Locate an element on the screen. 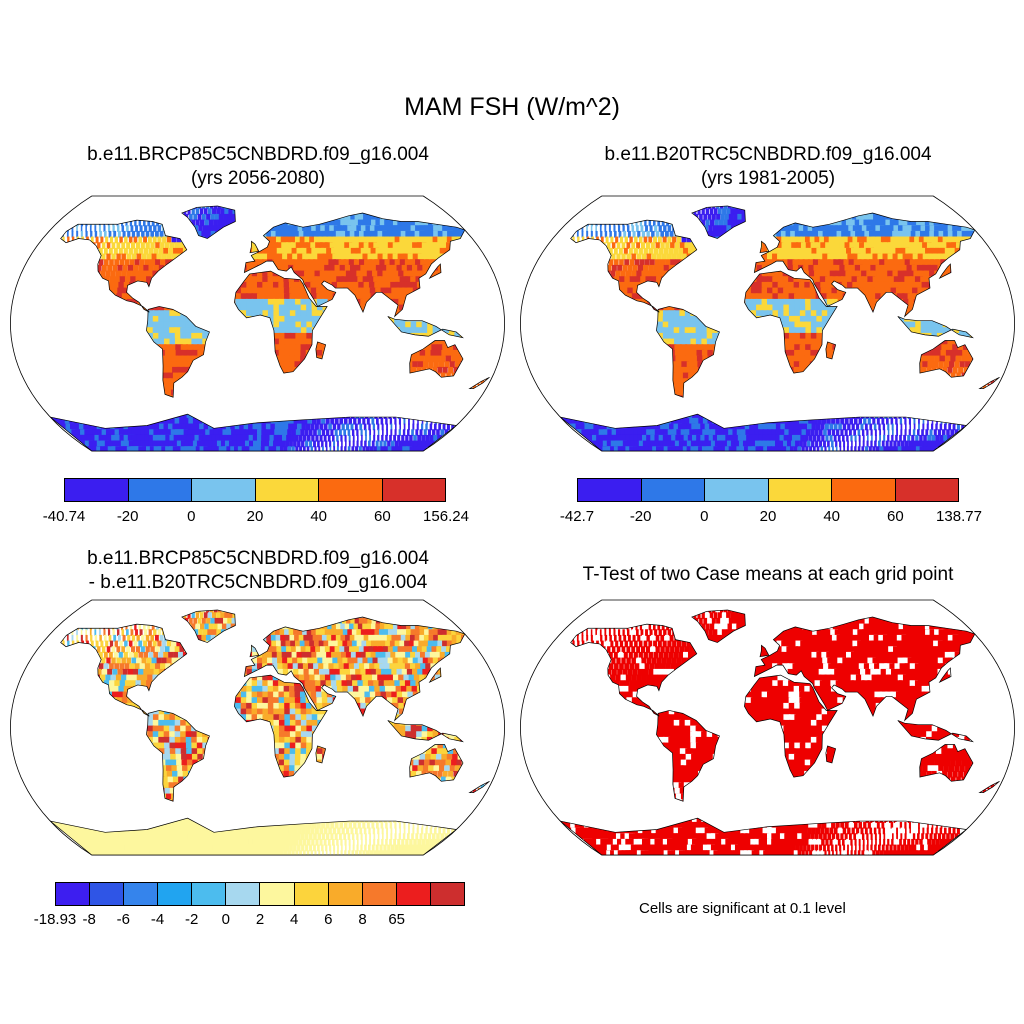  panel-3-map is located at coordinates (257, 727).